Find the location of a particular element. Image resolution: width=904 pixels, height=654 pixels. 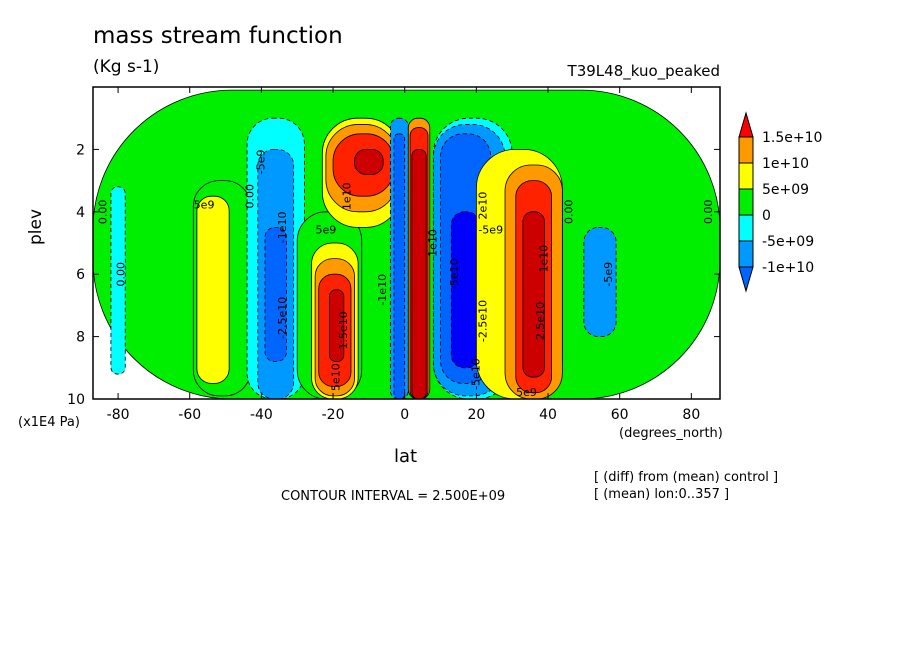

x-tick-label: -60 is located at coordinates (189, 415).